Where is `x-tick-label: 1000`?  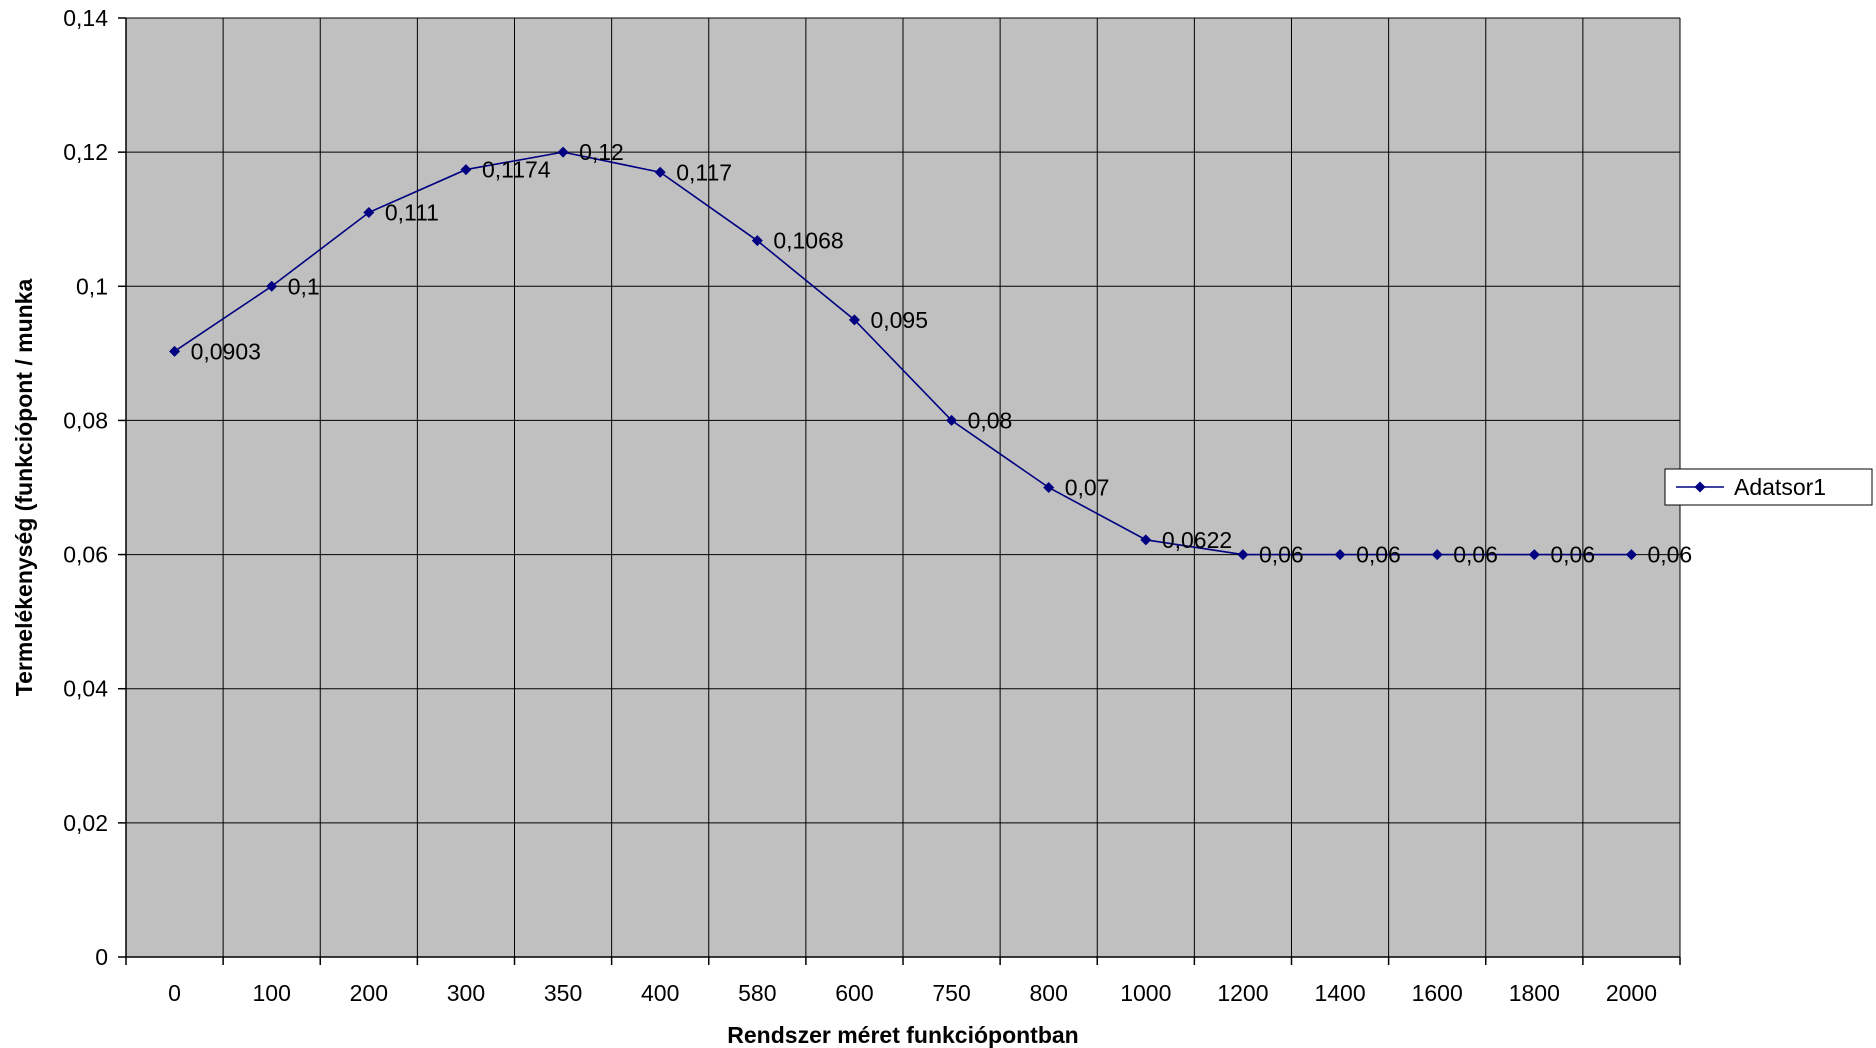 x-tick-label: 1000 is located at coordinates (1145, 993).